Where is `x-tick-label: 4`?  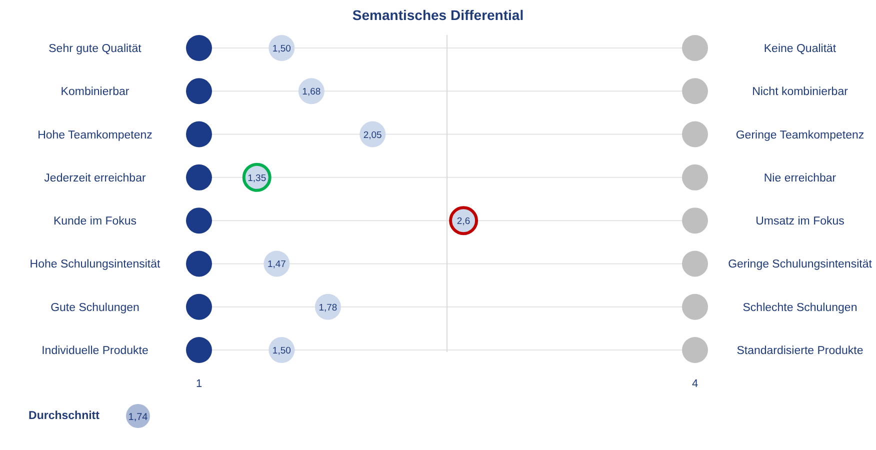 x-tick-label: 4 is located at coordinates (695, 384).